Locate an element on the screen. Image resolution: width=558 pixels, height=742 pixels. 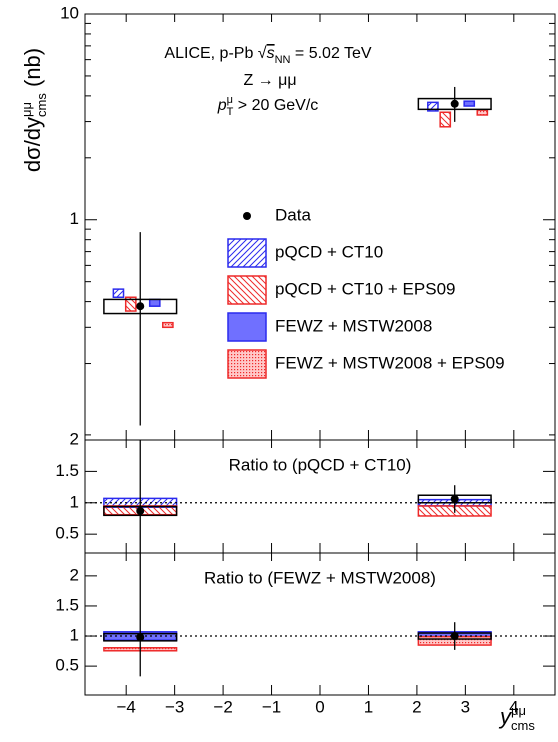
annotation: ALICE, p-Pb √sNN = 5.02 TeV is located at coordinates (267, 55).